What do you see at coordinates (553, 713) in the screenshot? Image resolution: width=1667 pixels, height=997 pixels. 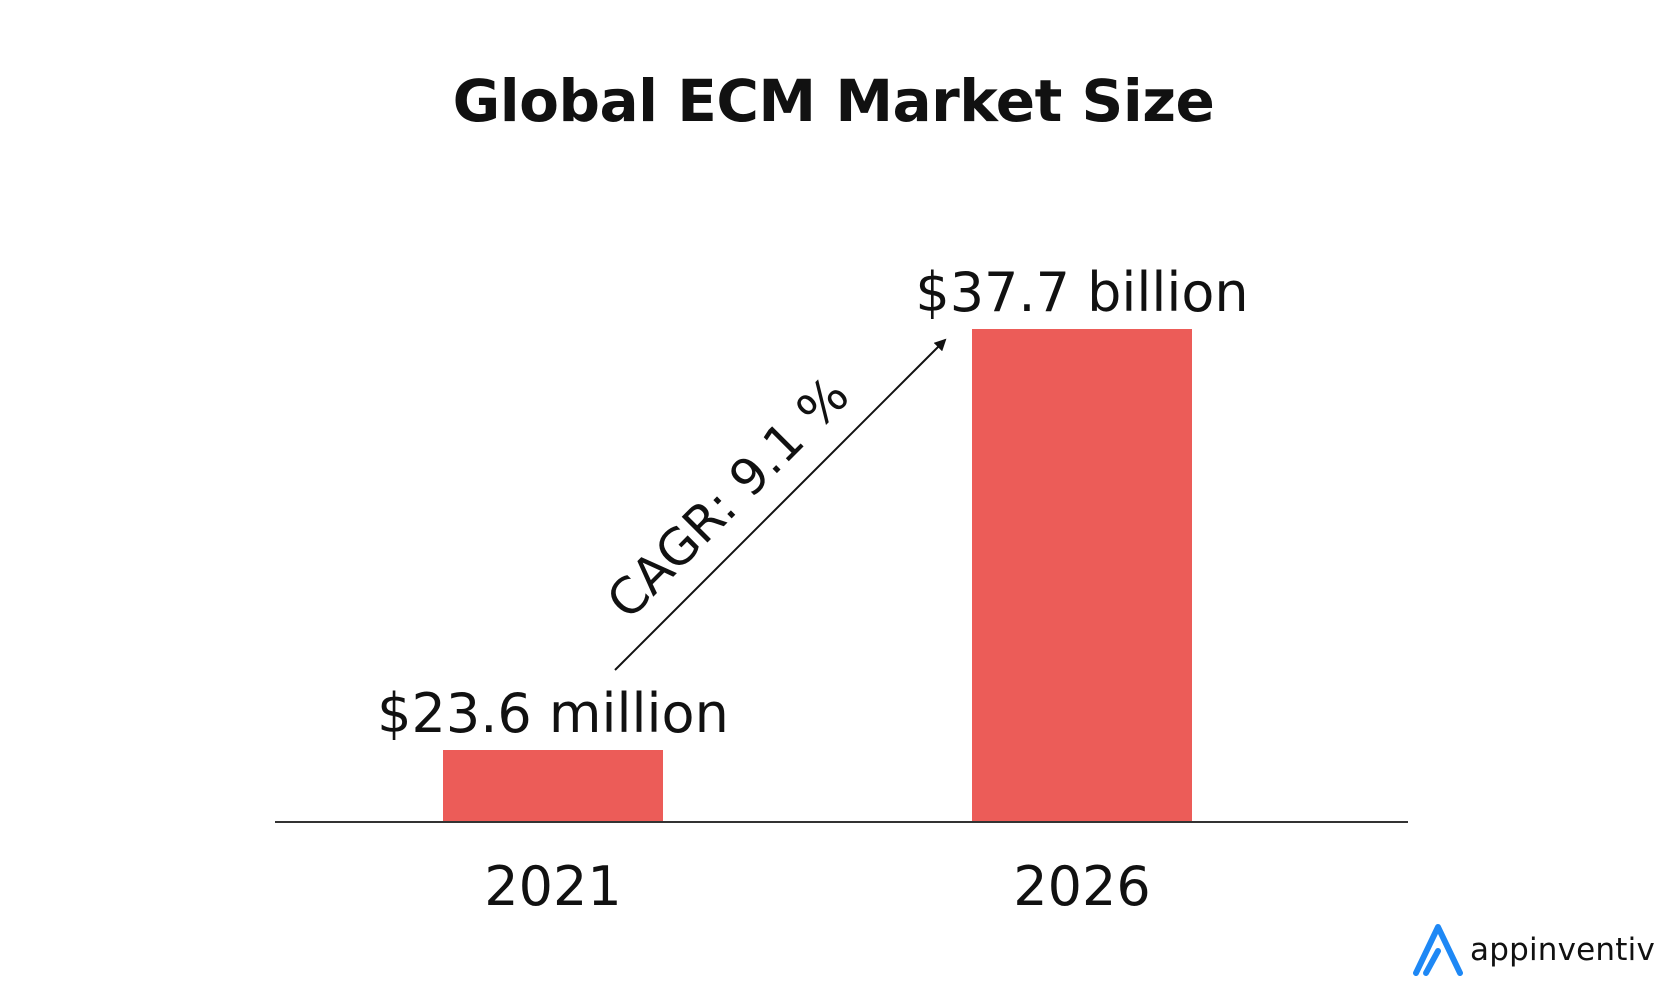 I see `data-label-2021: $23.6 million` at bounding box center [553, 713].